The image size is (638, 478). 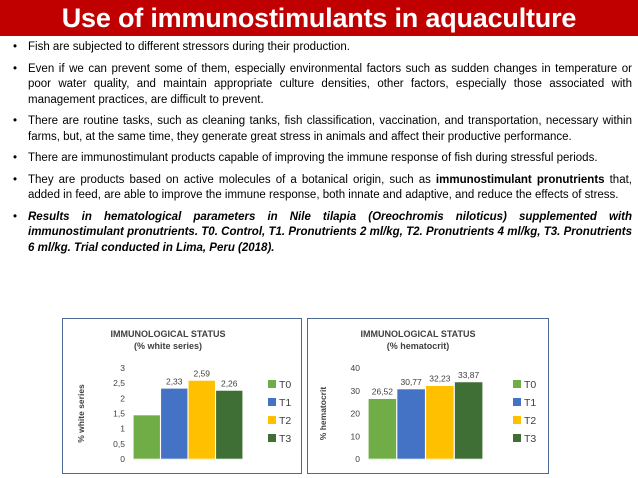 I want to click on y-tick-label: 10, so click(x=356, y=436).